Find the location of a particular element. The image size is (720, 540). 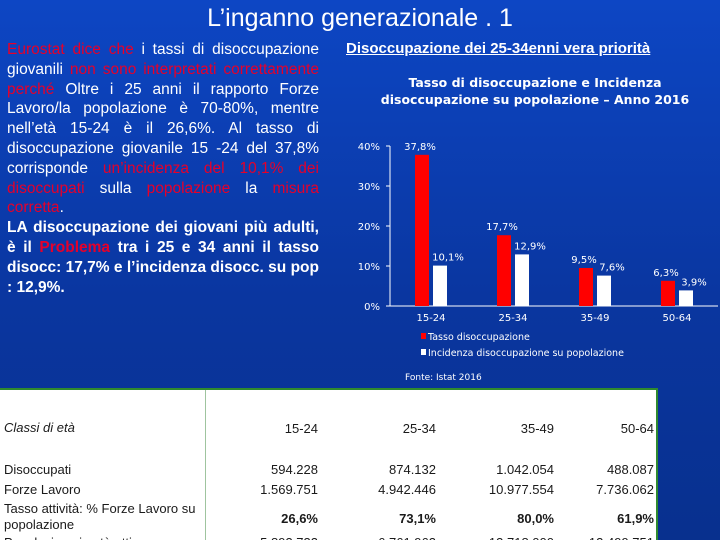

table-cell: 73,1% is located at coordinates (417, 518).